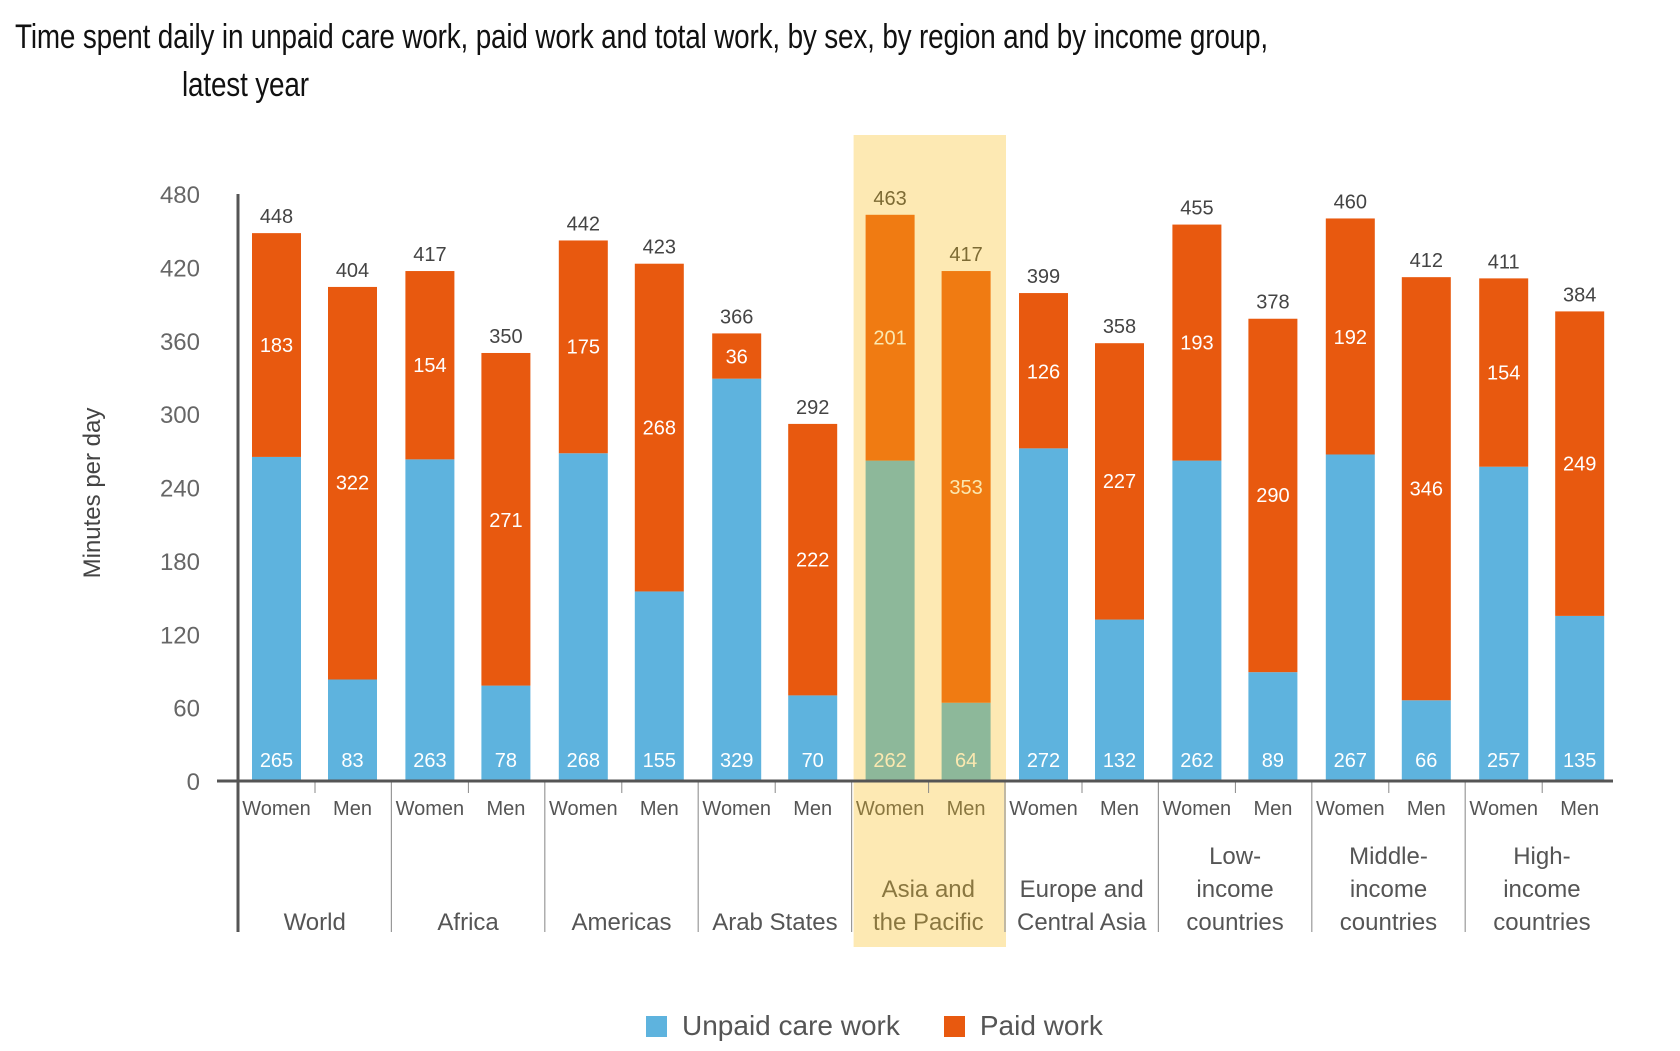 This screenshot has height=1051, width=1680. Describe the element at coordinates (889, 761) in the screenshot. I see `unpaid-value-label: 262` at that location.